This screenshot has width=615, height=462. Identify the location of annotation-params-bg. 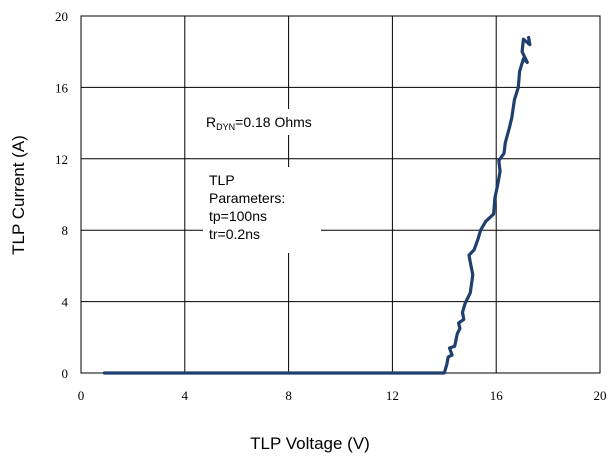
(262, 210).